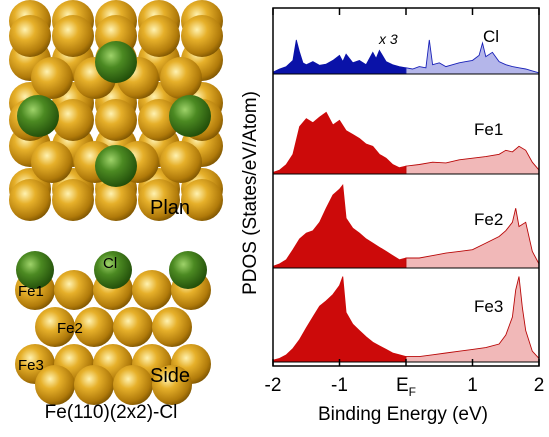 The image size is (549, 437). Describe the element at coordinates (31, 291) in the screenshot. I see `atom-label-fe1: Fe1` at that location.